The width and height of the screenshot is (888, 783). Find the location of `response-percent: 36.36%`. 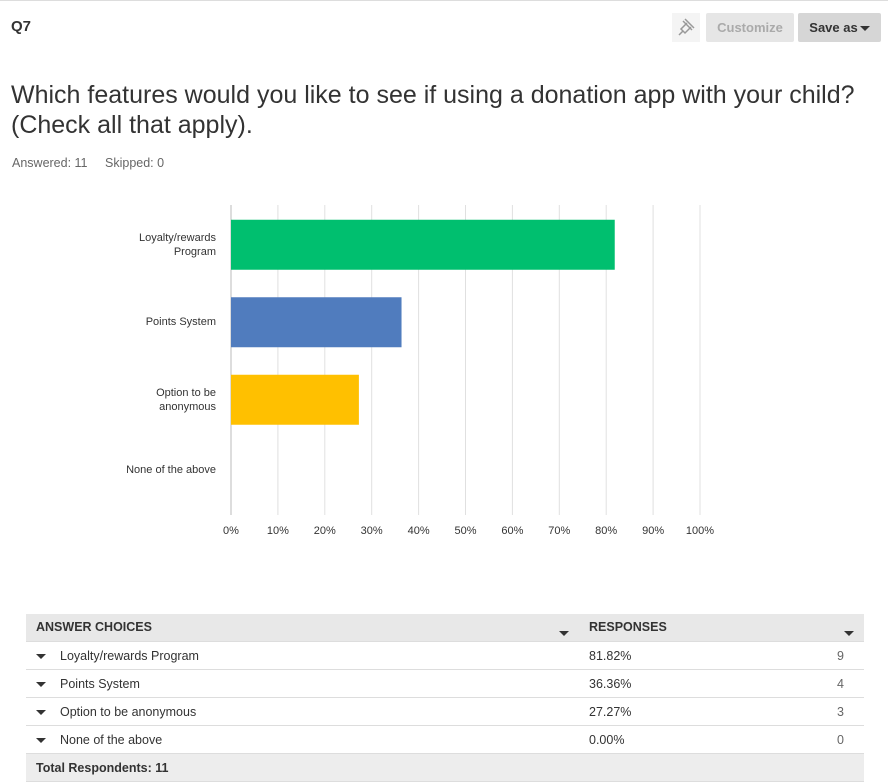

response-percent: 36.36% is located at coordinates (610, 683).